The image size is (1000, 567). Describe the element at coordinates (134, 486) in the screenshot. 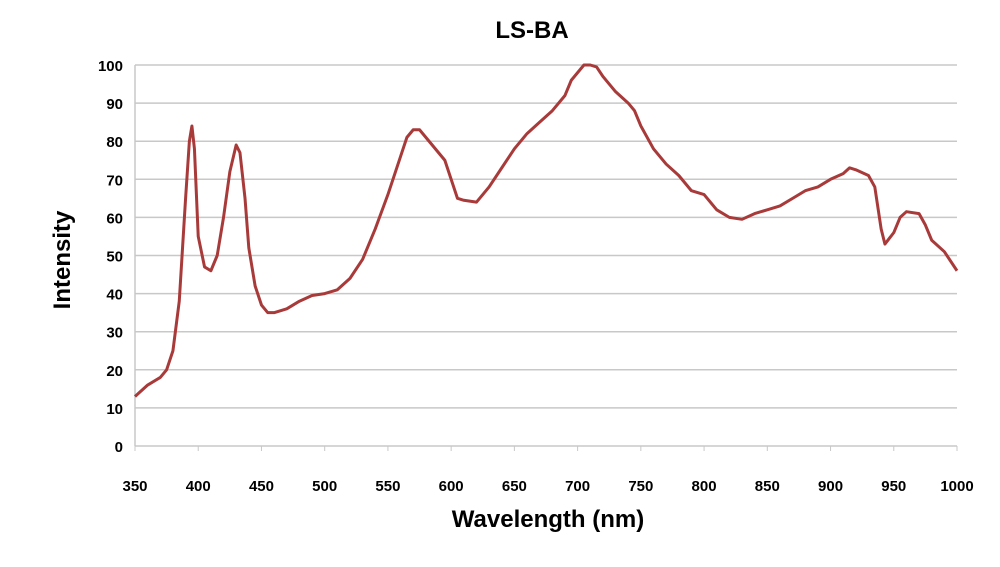

I see `x-tick-label: 350` at that location.